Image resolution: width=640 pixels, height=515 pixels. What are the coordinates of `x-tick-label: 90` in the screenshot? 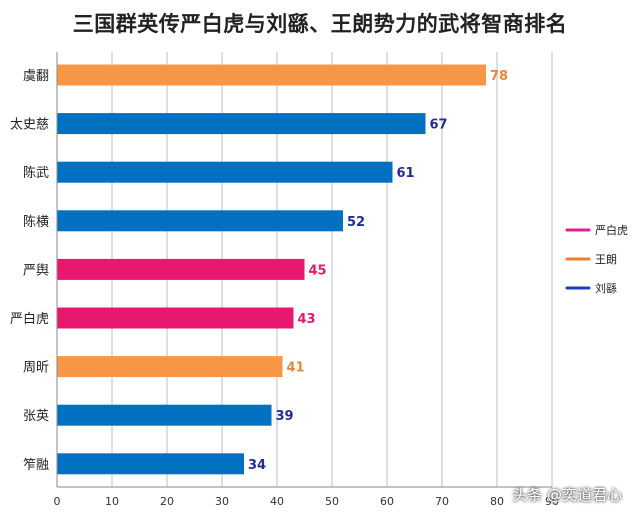 It's located at (552, 501).